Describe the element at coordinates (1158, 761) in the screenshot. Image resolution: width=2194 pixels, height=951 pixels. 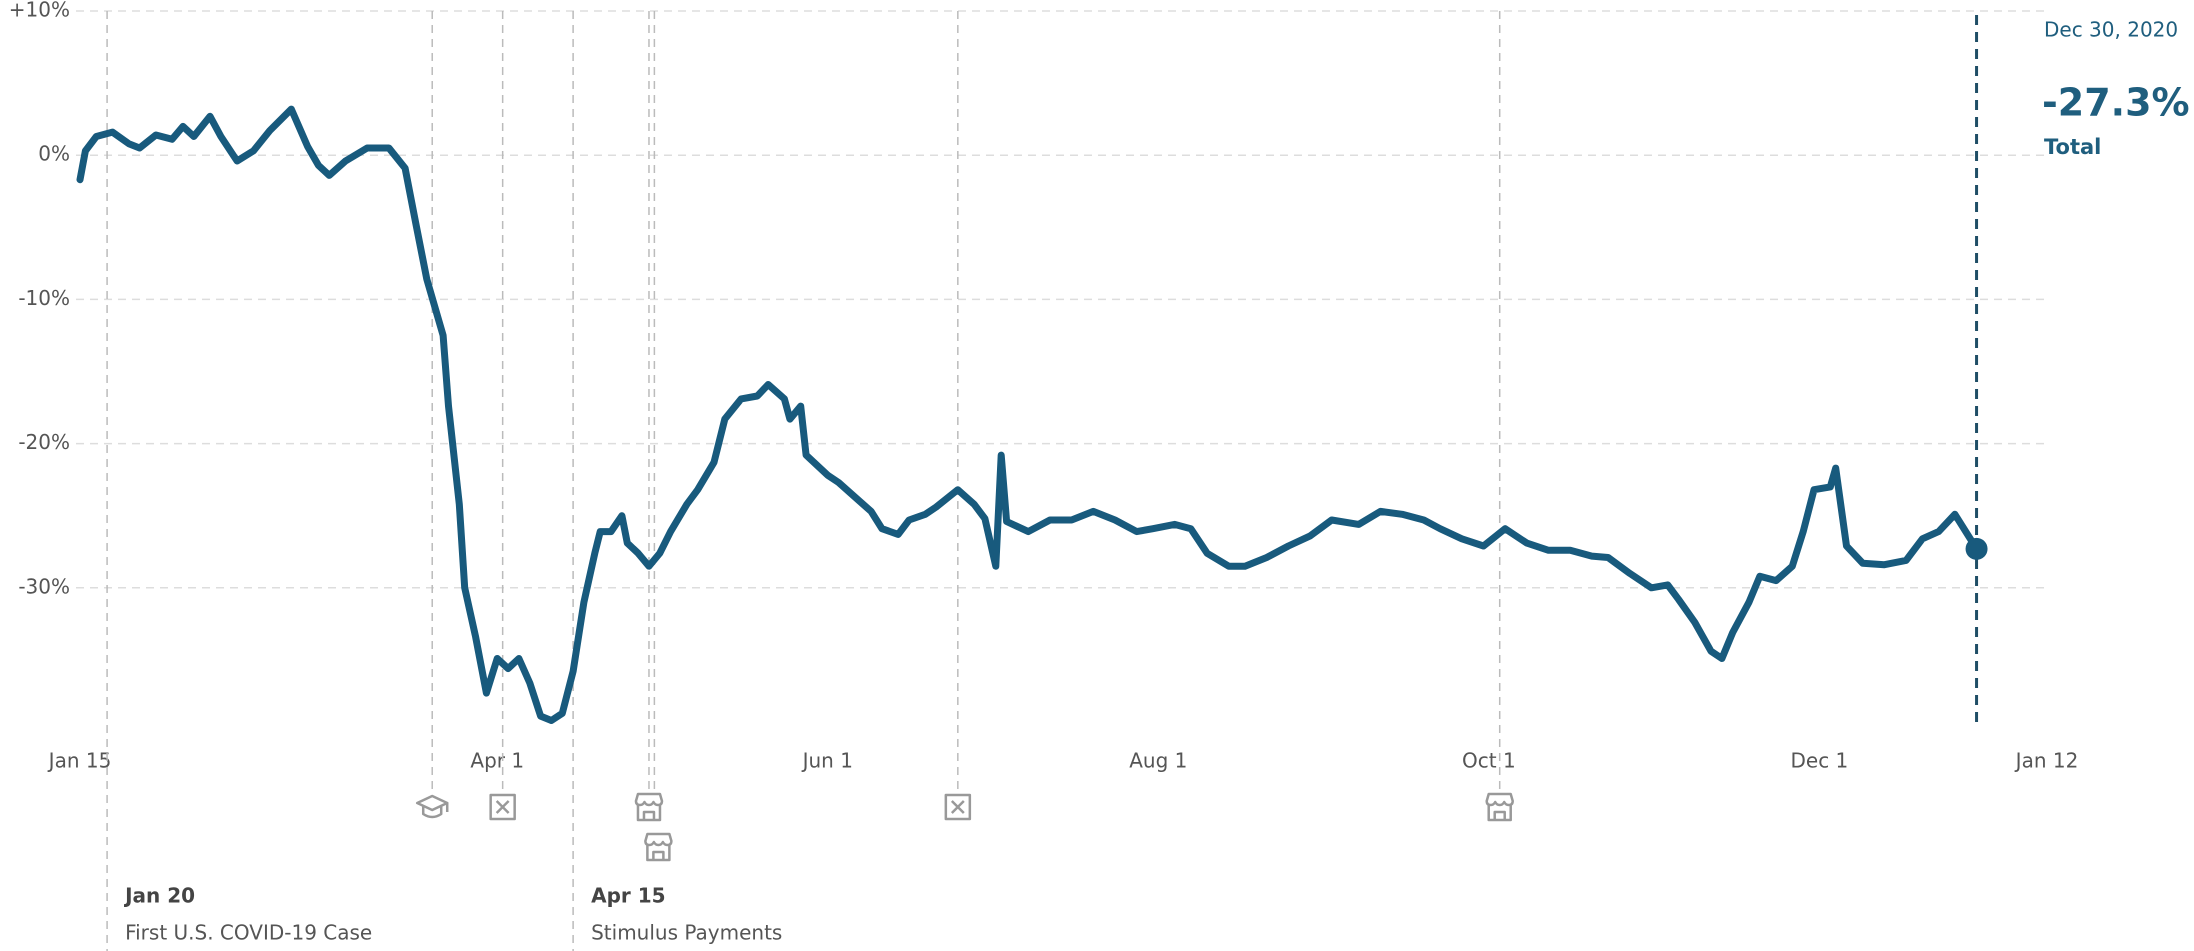
I see `x-tick-label: Aug 1` at that location.